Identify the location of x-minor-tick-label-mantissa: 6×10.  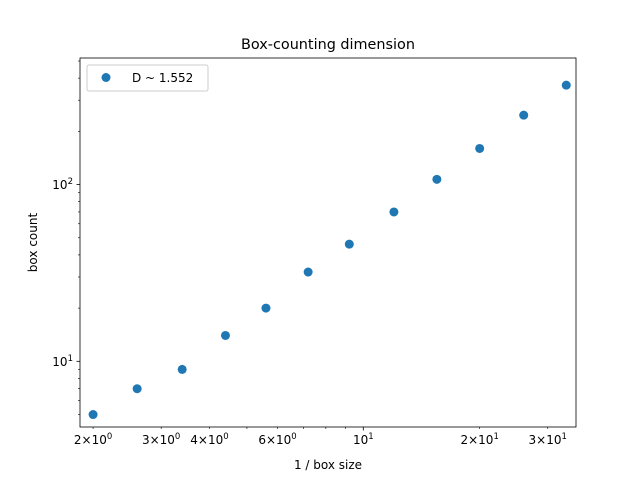
(274, 440).